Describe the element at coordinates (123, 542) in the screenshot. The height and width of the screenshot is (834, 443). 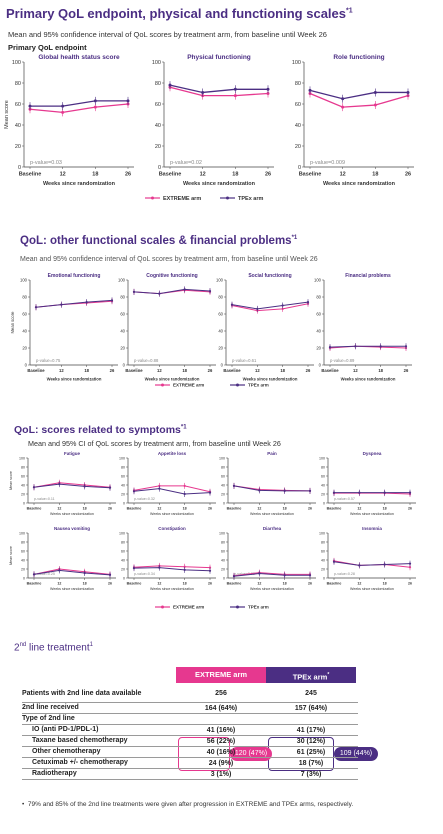
I see `chart-constipation-ytick-label: 80` at that location.